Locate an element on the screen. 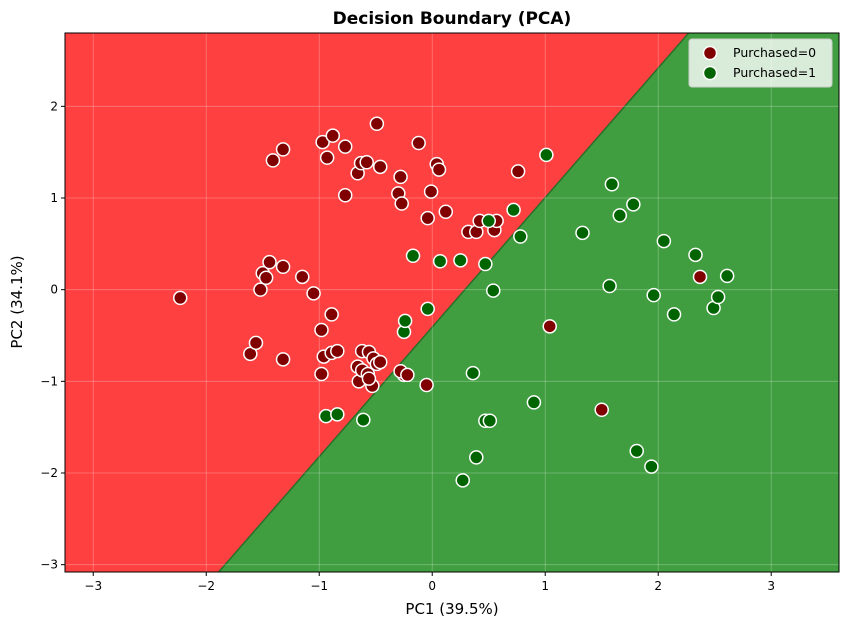 This screenshot has width=848, height=629. x-tick-label: 2 is located at coordinates (658, 586).